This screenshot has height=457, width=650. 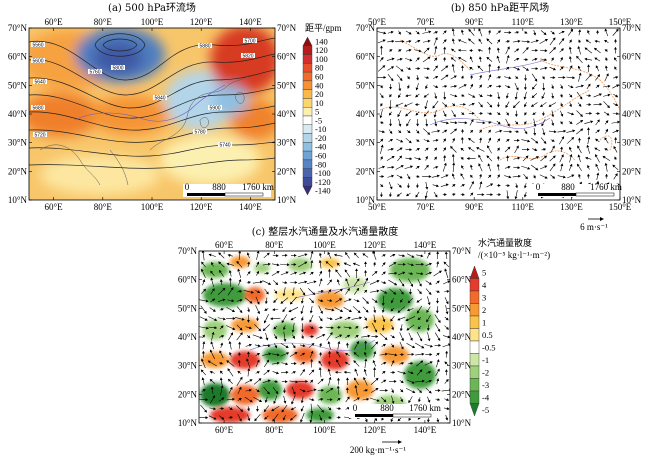 I want to click on y-tick-label-left: 40°N, so click(x=366, y=114).